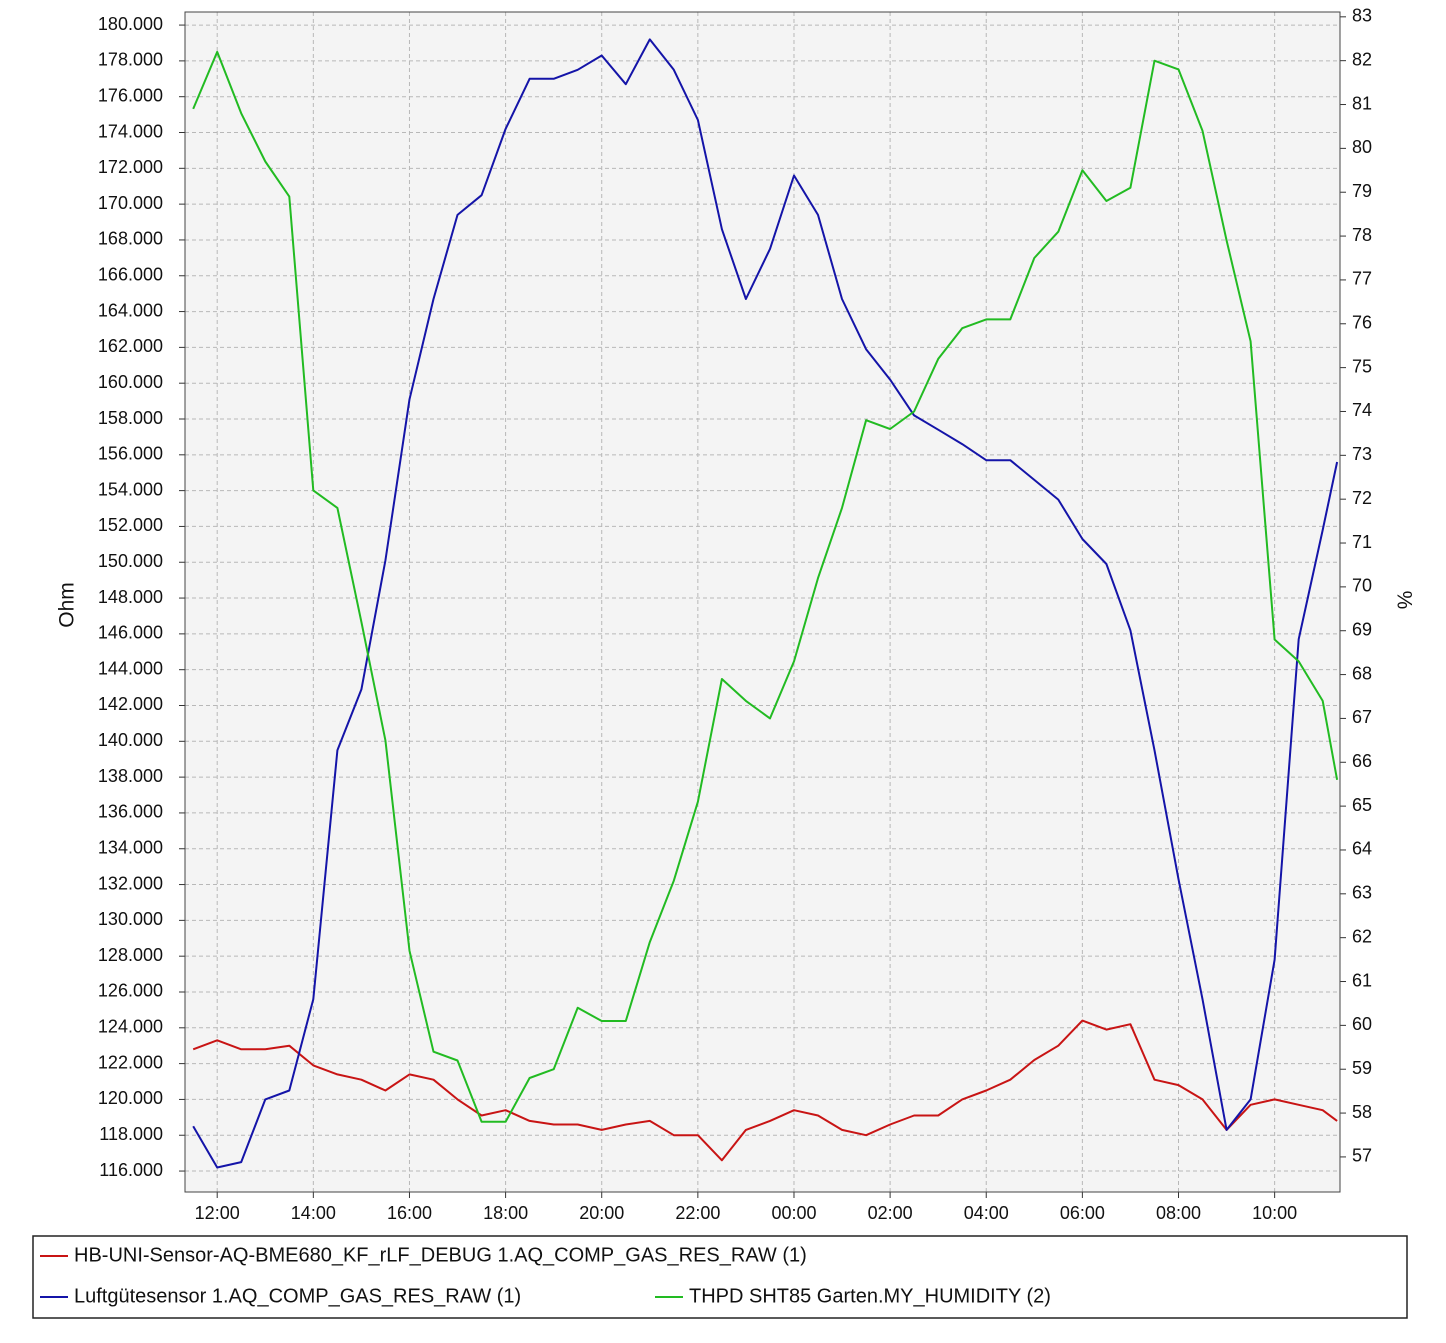 The width and height of the screenshot is (1446, 1343). What do you see at coordinates (130, 776) in the screenshot?
I see `y-tick-label: 138.000` at bounding box center [130, 776].